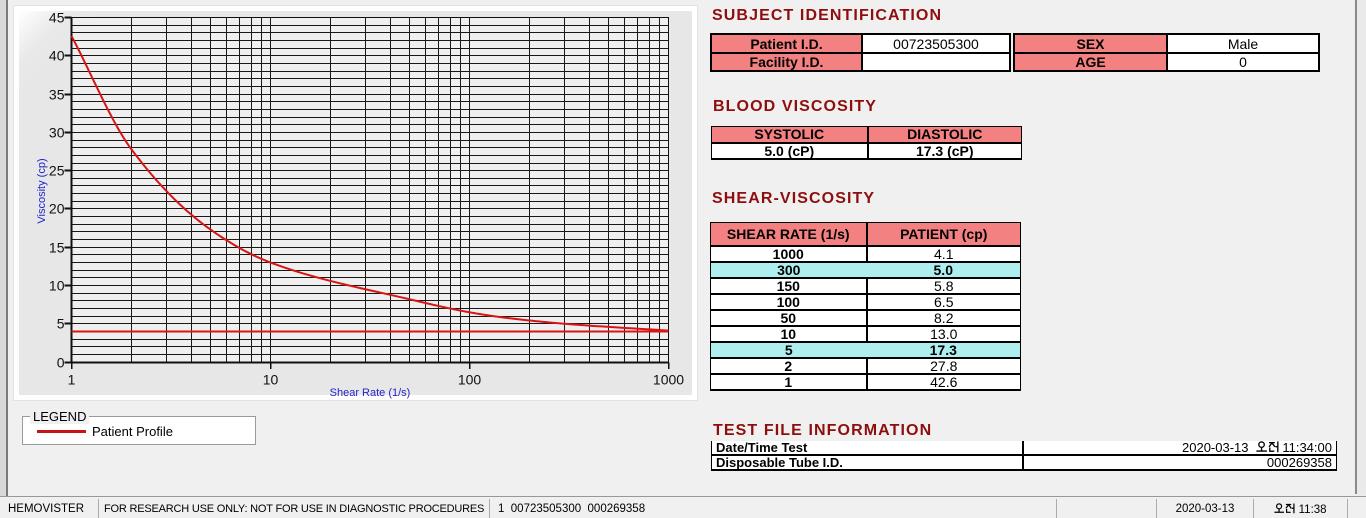  What do you see at coordinates (57, 56) in the screenshot?
I see `svg-text: 40` at bounding box center [57, 56].